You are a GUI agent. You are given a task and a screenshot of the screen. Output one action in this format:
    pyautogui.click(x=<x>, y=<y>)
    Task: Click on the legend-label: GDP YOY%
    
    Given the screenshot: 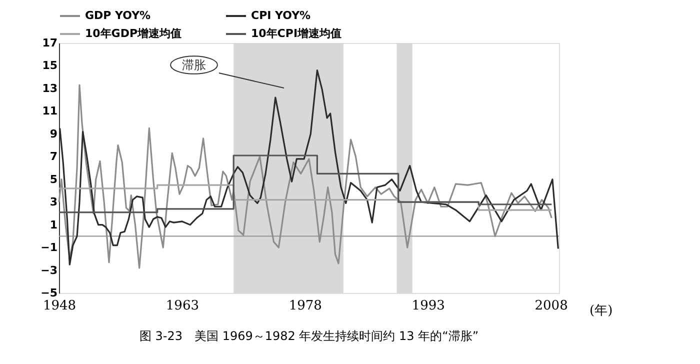 What is the action you would take?
    pyautogui.click(x=118, y=15)
    